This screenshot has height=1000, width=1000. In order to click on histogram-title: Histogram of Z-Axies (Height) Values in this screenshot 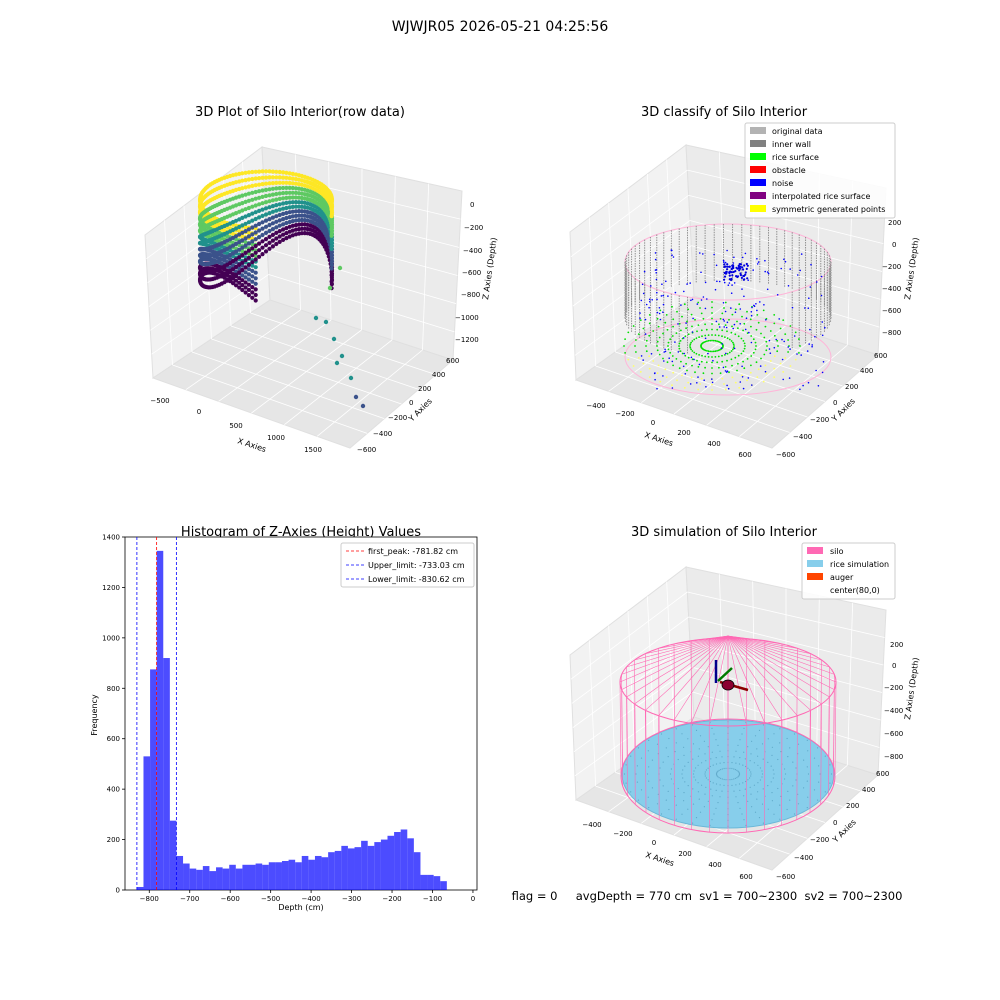, I will do `click(301, 532)`.